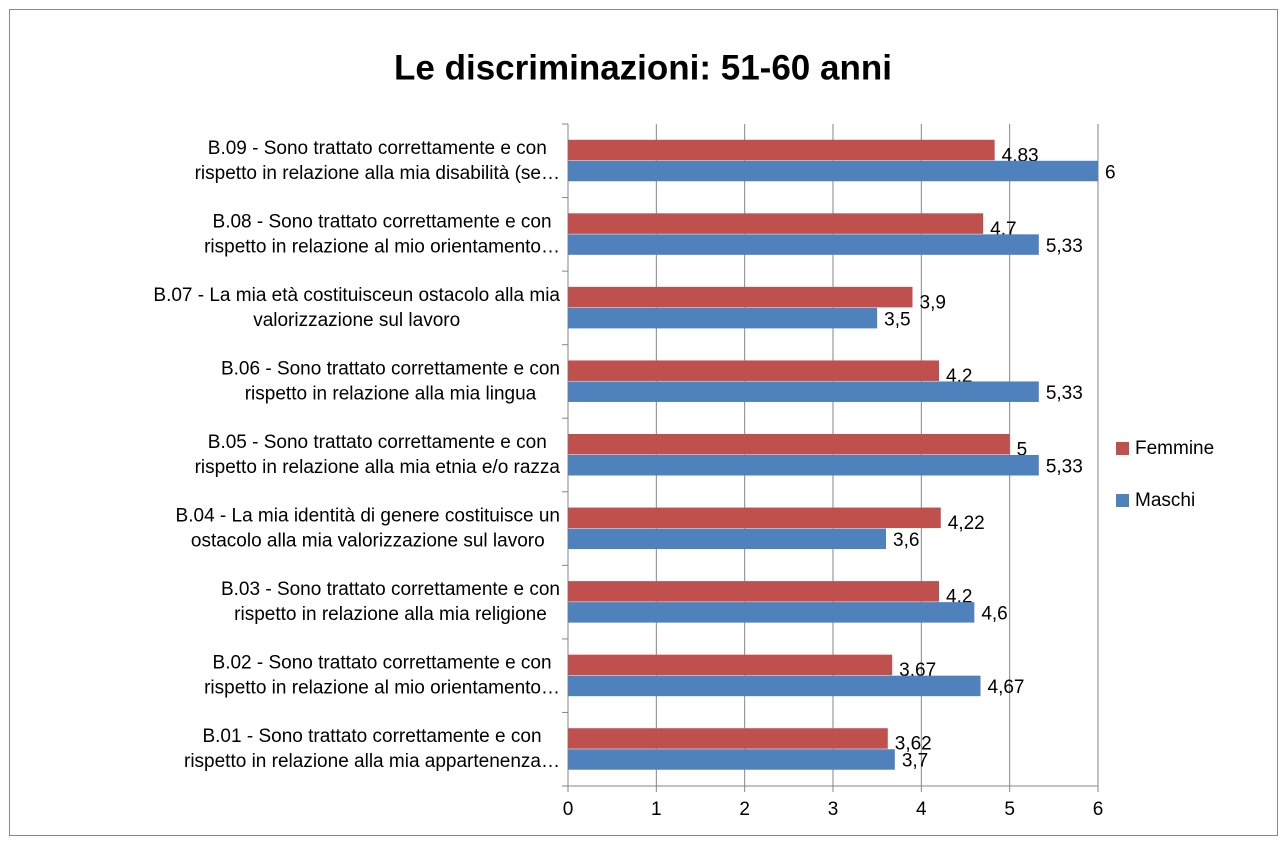 The height and width of the screenshot is (845, 1287). I want to click on x-tick-label: 5, so click(1009, 809).